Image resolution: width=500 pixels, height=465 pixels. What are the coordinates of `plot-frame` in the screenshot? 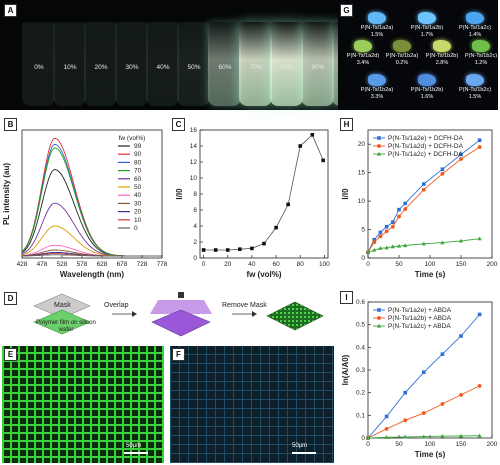 It's located at (92, 194).